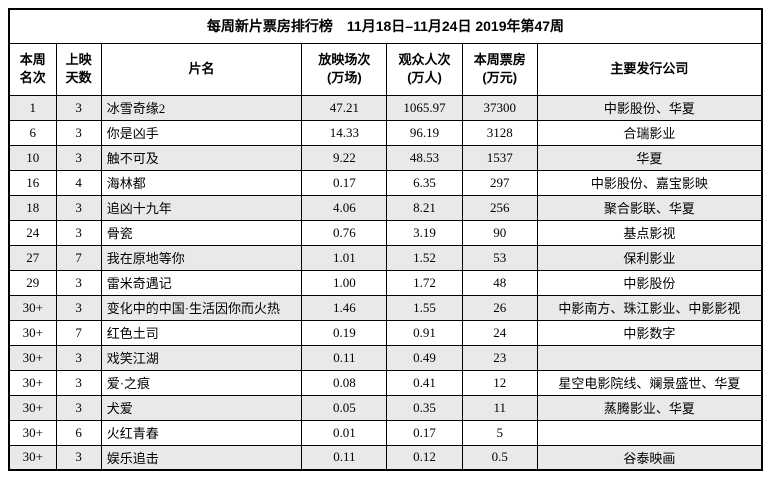  What do you see at coordinates (649, 157) in the screenshot?
I see `distributor-cell: 华夏` at bounding box center [649, 157].